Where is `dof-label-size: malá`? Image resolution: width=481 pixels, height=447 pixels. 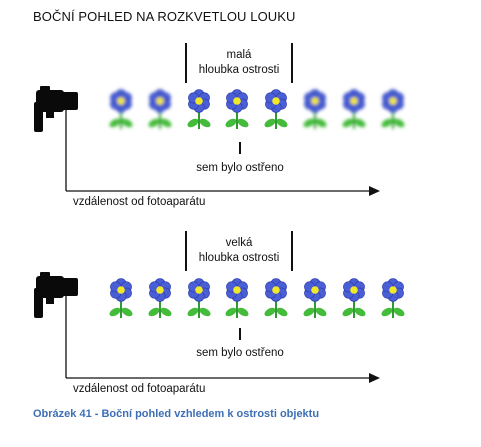 dof-label-size: malá is located at coordinates (240, 55).